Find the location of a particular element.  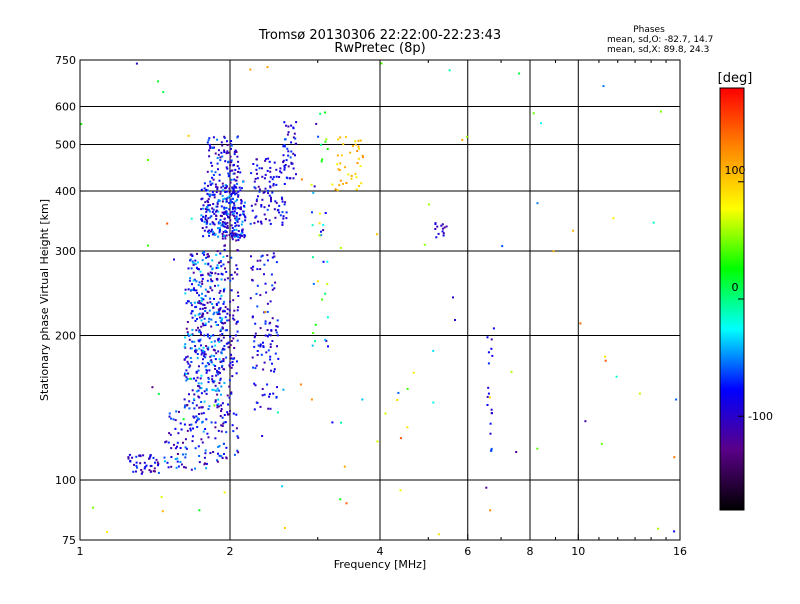

y-tick-label: 750 is located at coordinates (65, 60).